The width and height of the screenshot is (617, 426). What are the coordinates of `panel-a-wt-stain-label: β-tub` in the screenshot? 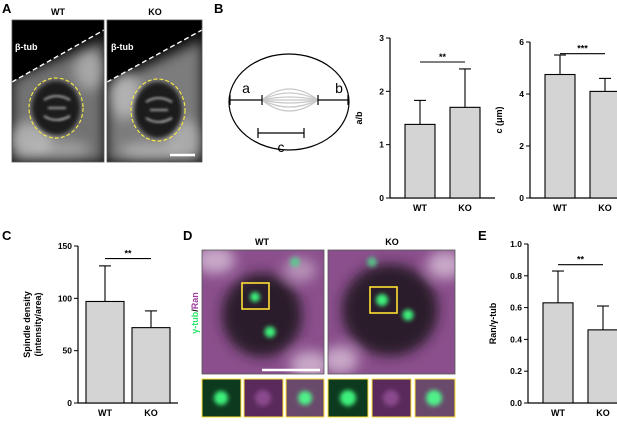 It's located at (26, 47).